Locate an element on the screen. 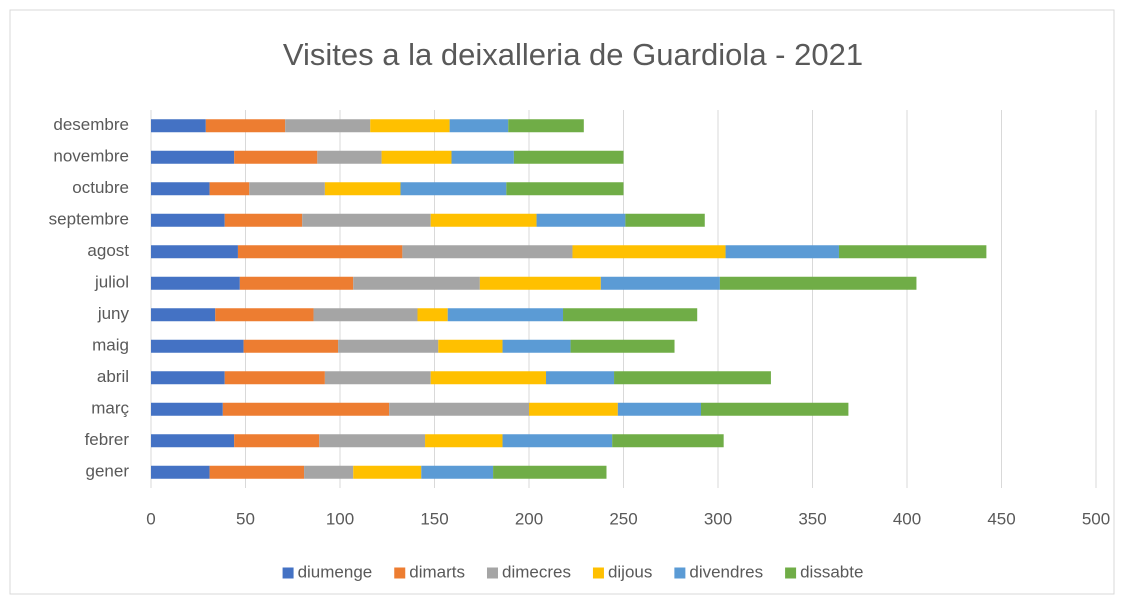  x-tick-label: 350 is located at coordinates (812, 518).